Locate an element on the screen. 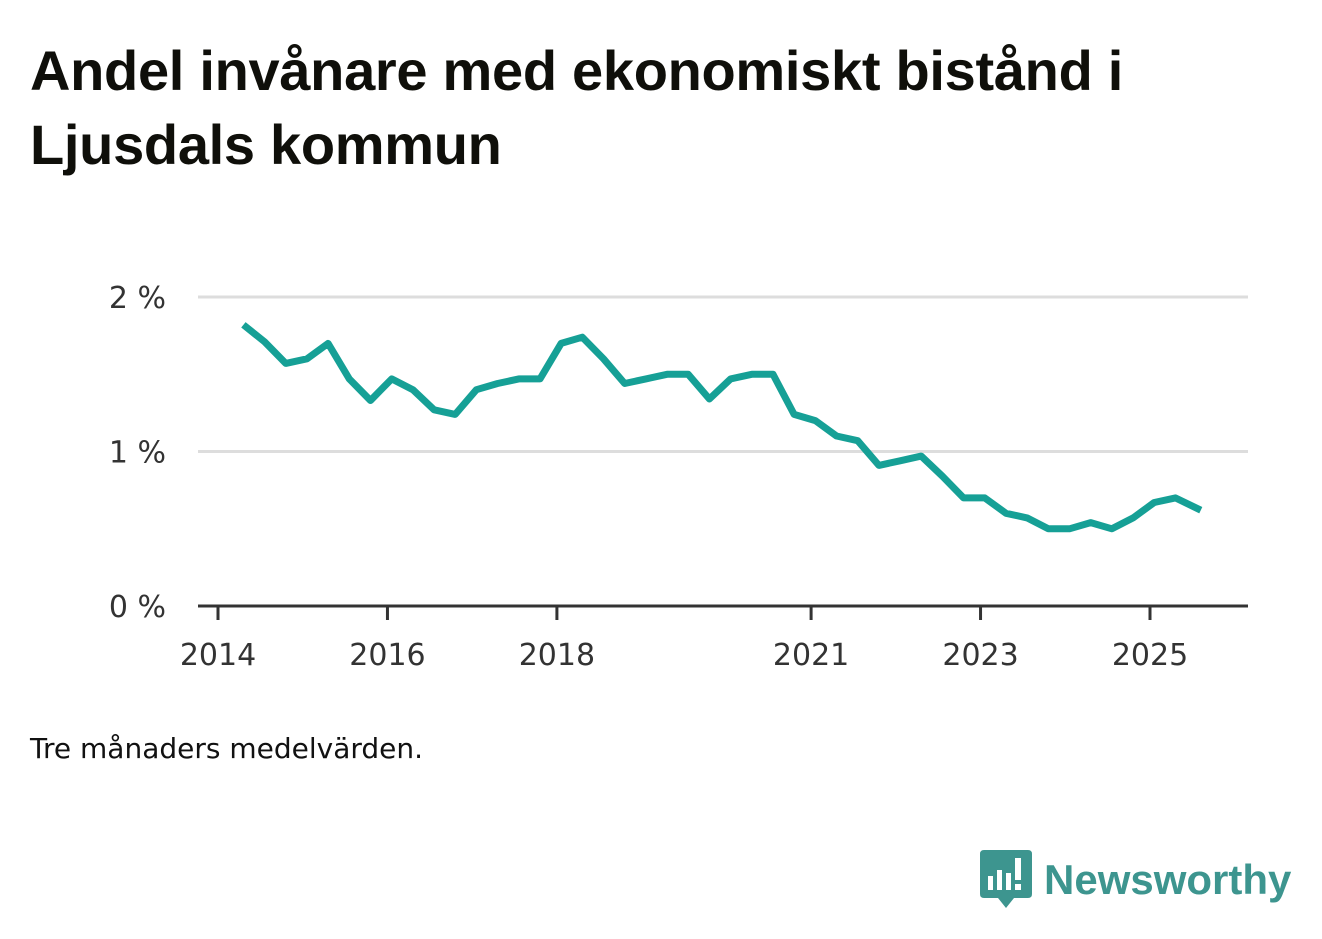  y-tick-label: 0 % is located at coordinates (137, 607).